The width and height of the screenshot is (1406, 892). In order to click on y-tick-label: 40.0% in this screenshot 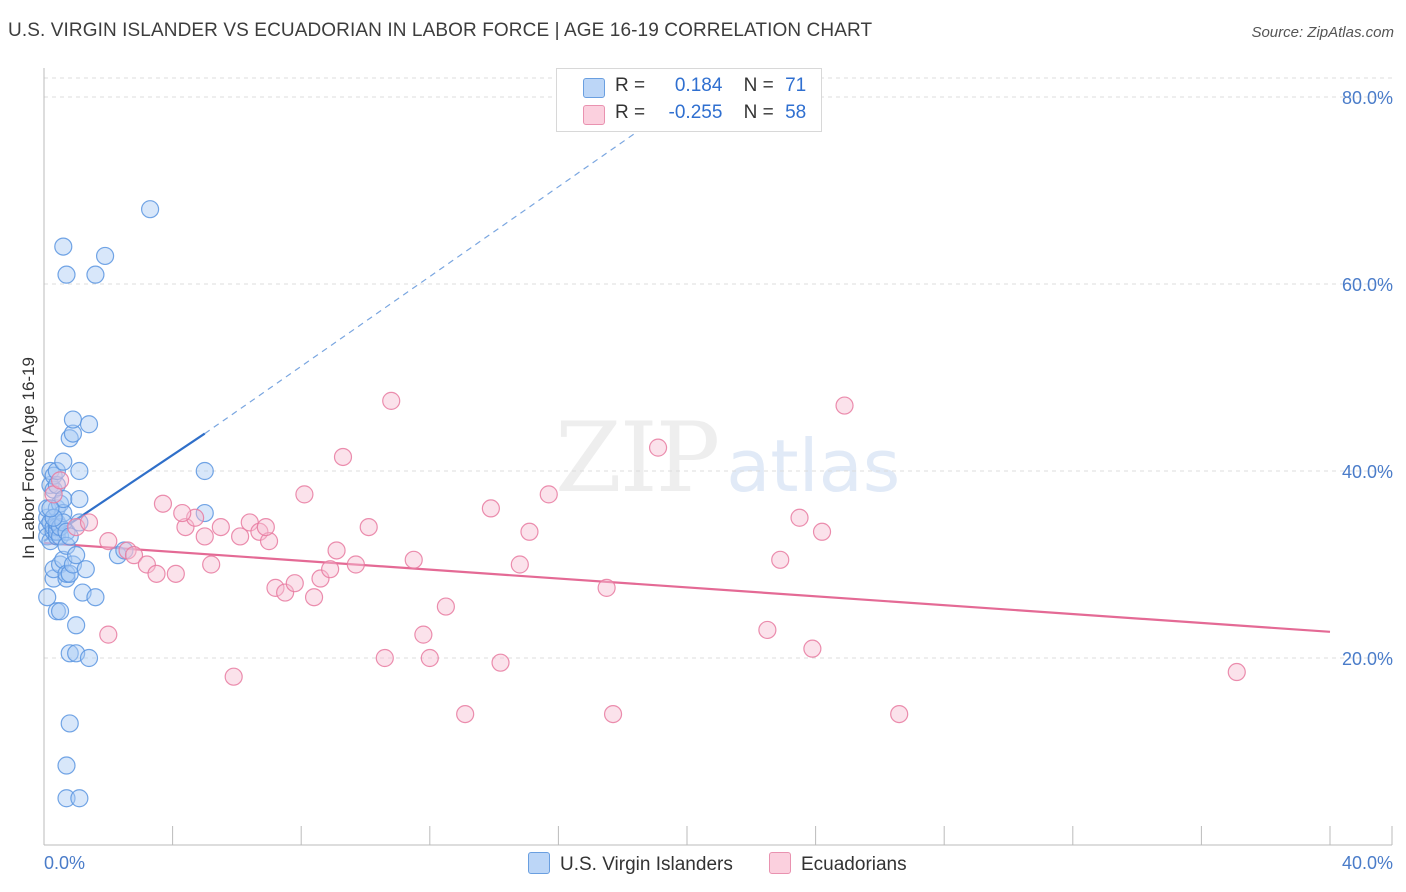, I will do `click(1367, 472)`.